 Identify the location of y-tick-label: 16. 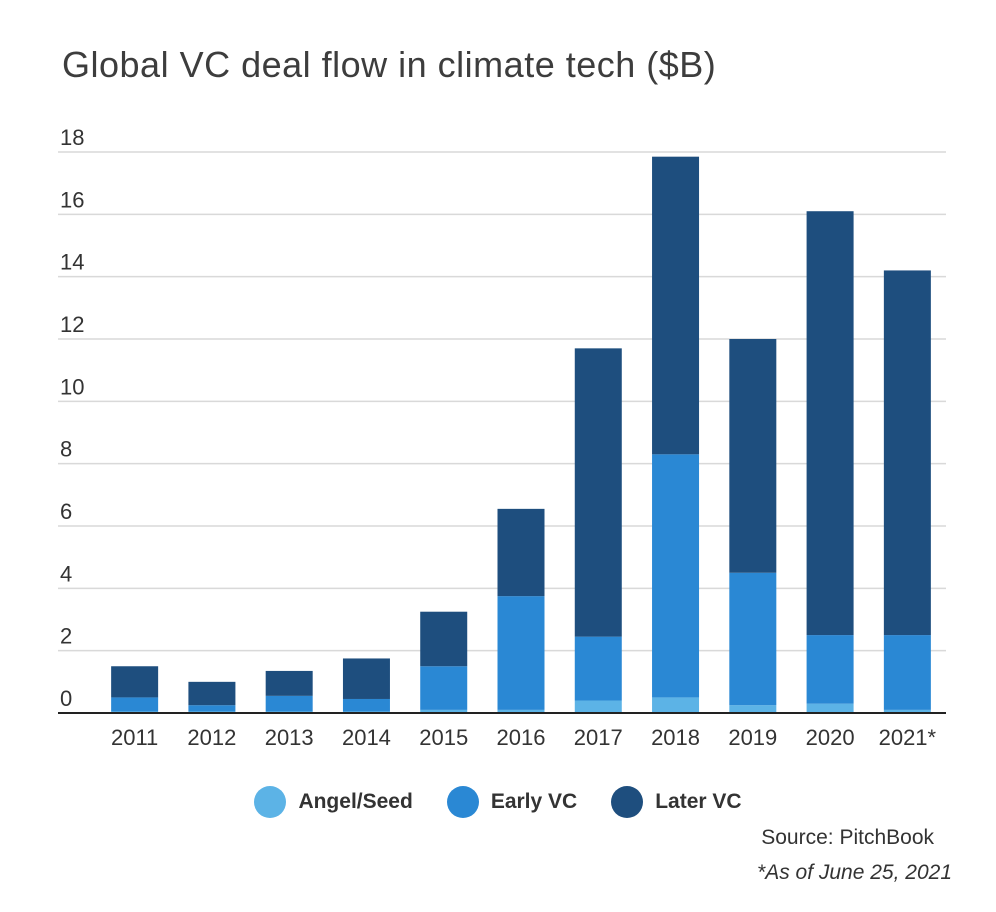
(72, 199).